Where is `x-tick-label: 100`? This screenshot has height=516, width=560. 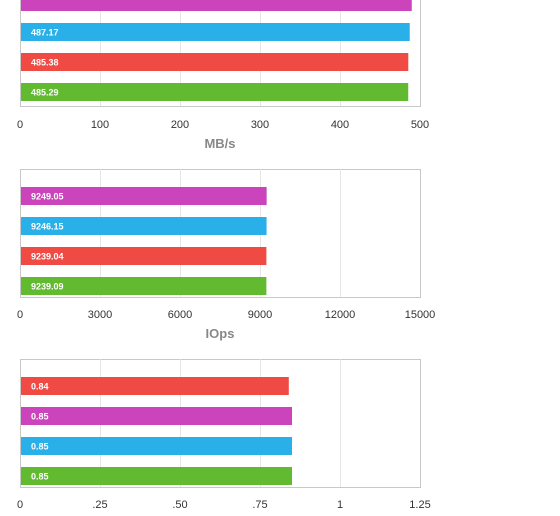 x-tick-label: 100 is located at coordinates (100, 125).